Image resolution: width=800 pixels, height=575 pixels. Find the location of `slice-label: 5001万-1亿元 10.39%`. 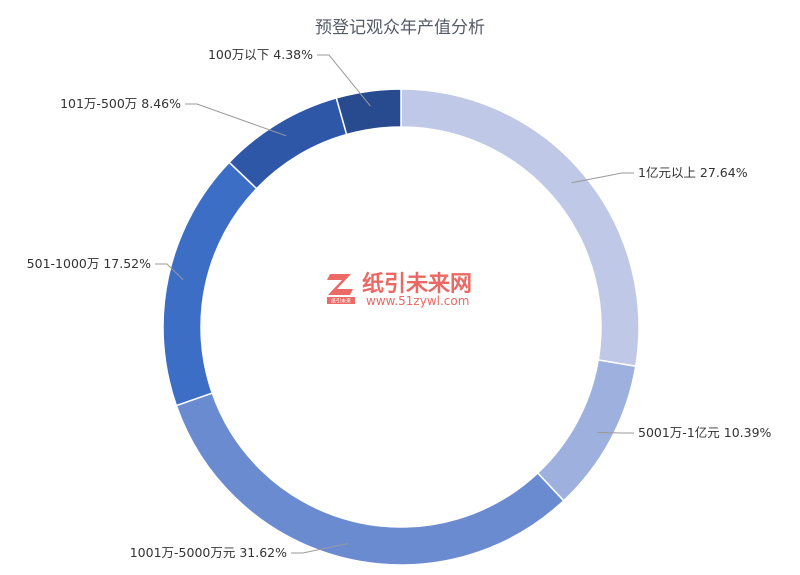

slice-label: 5001万-1亿元 10.39% is located at coordinates (705, 432).